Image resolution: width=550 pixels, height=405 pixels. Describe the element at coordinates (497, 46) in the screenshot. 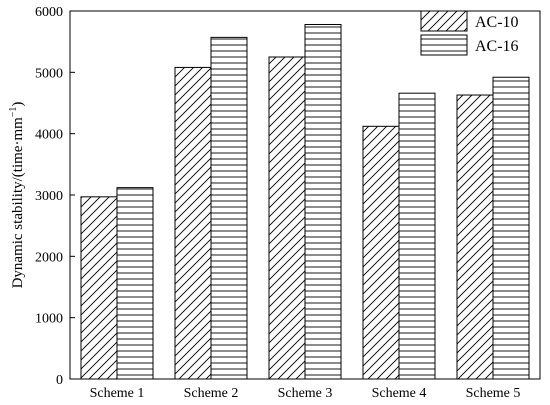

I see `legend-label-ac-16: AC-16` at that location.